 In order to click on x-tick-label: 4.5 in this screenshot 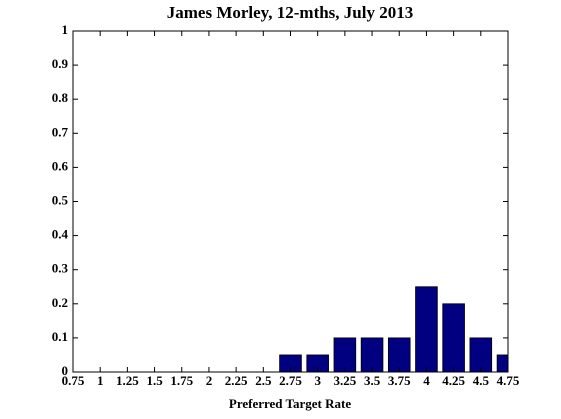, I will do `click(481, 380)`.